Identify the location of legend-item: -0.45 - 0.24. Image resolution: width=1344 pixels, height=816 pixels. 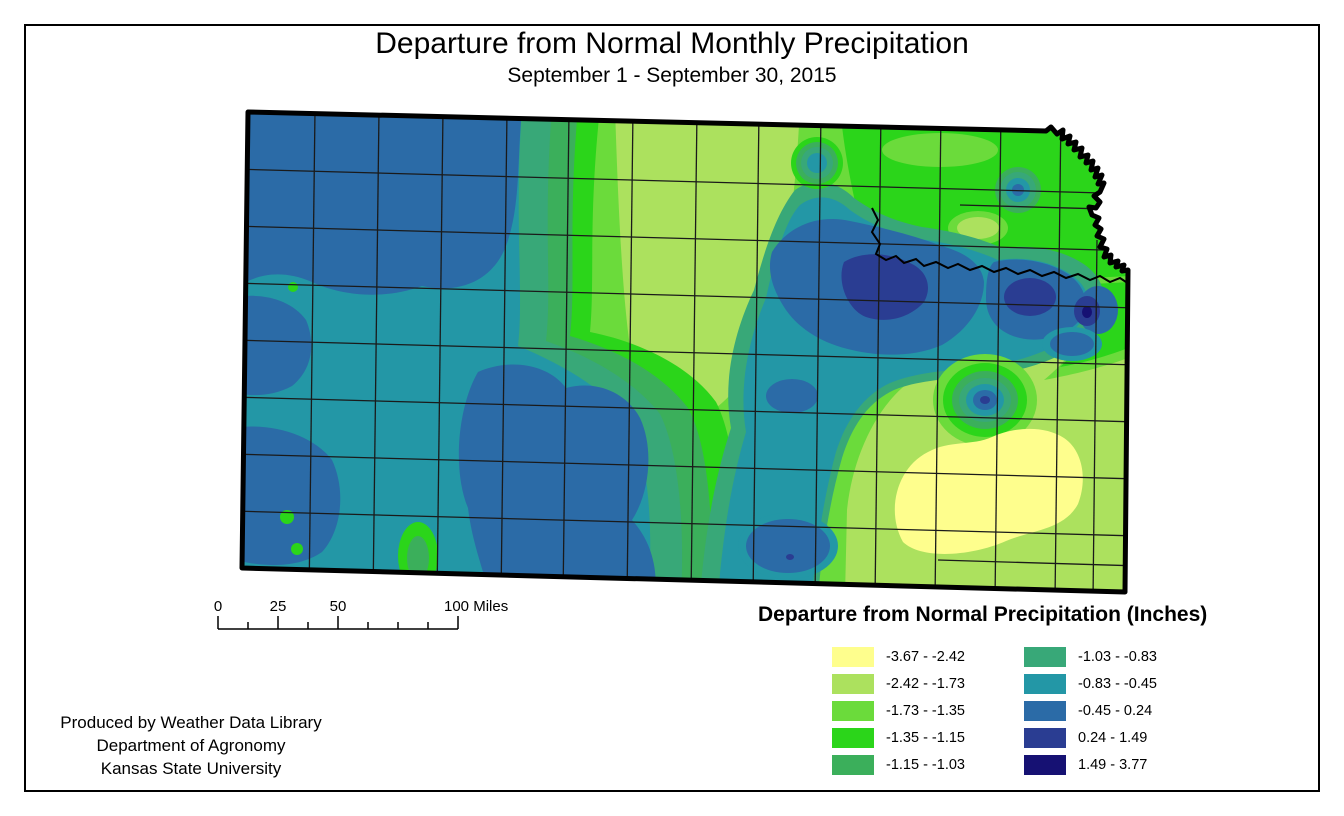
(1090, 710).